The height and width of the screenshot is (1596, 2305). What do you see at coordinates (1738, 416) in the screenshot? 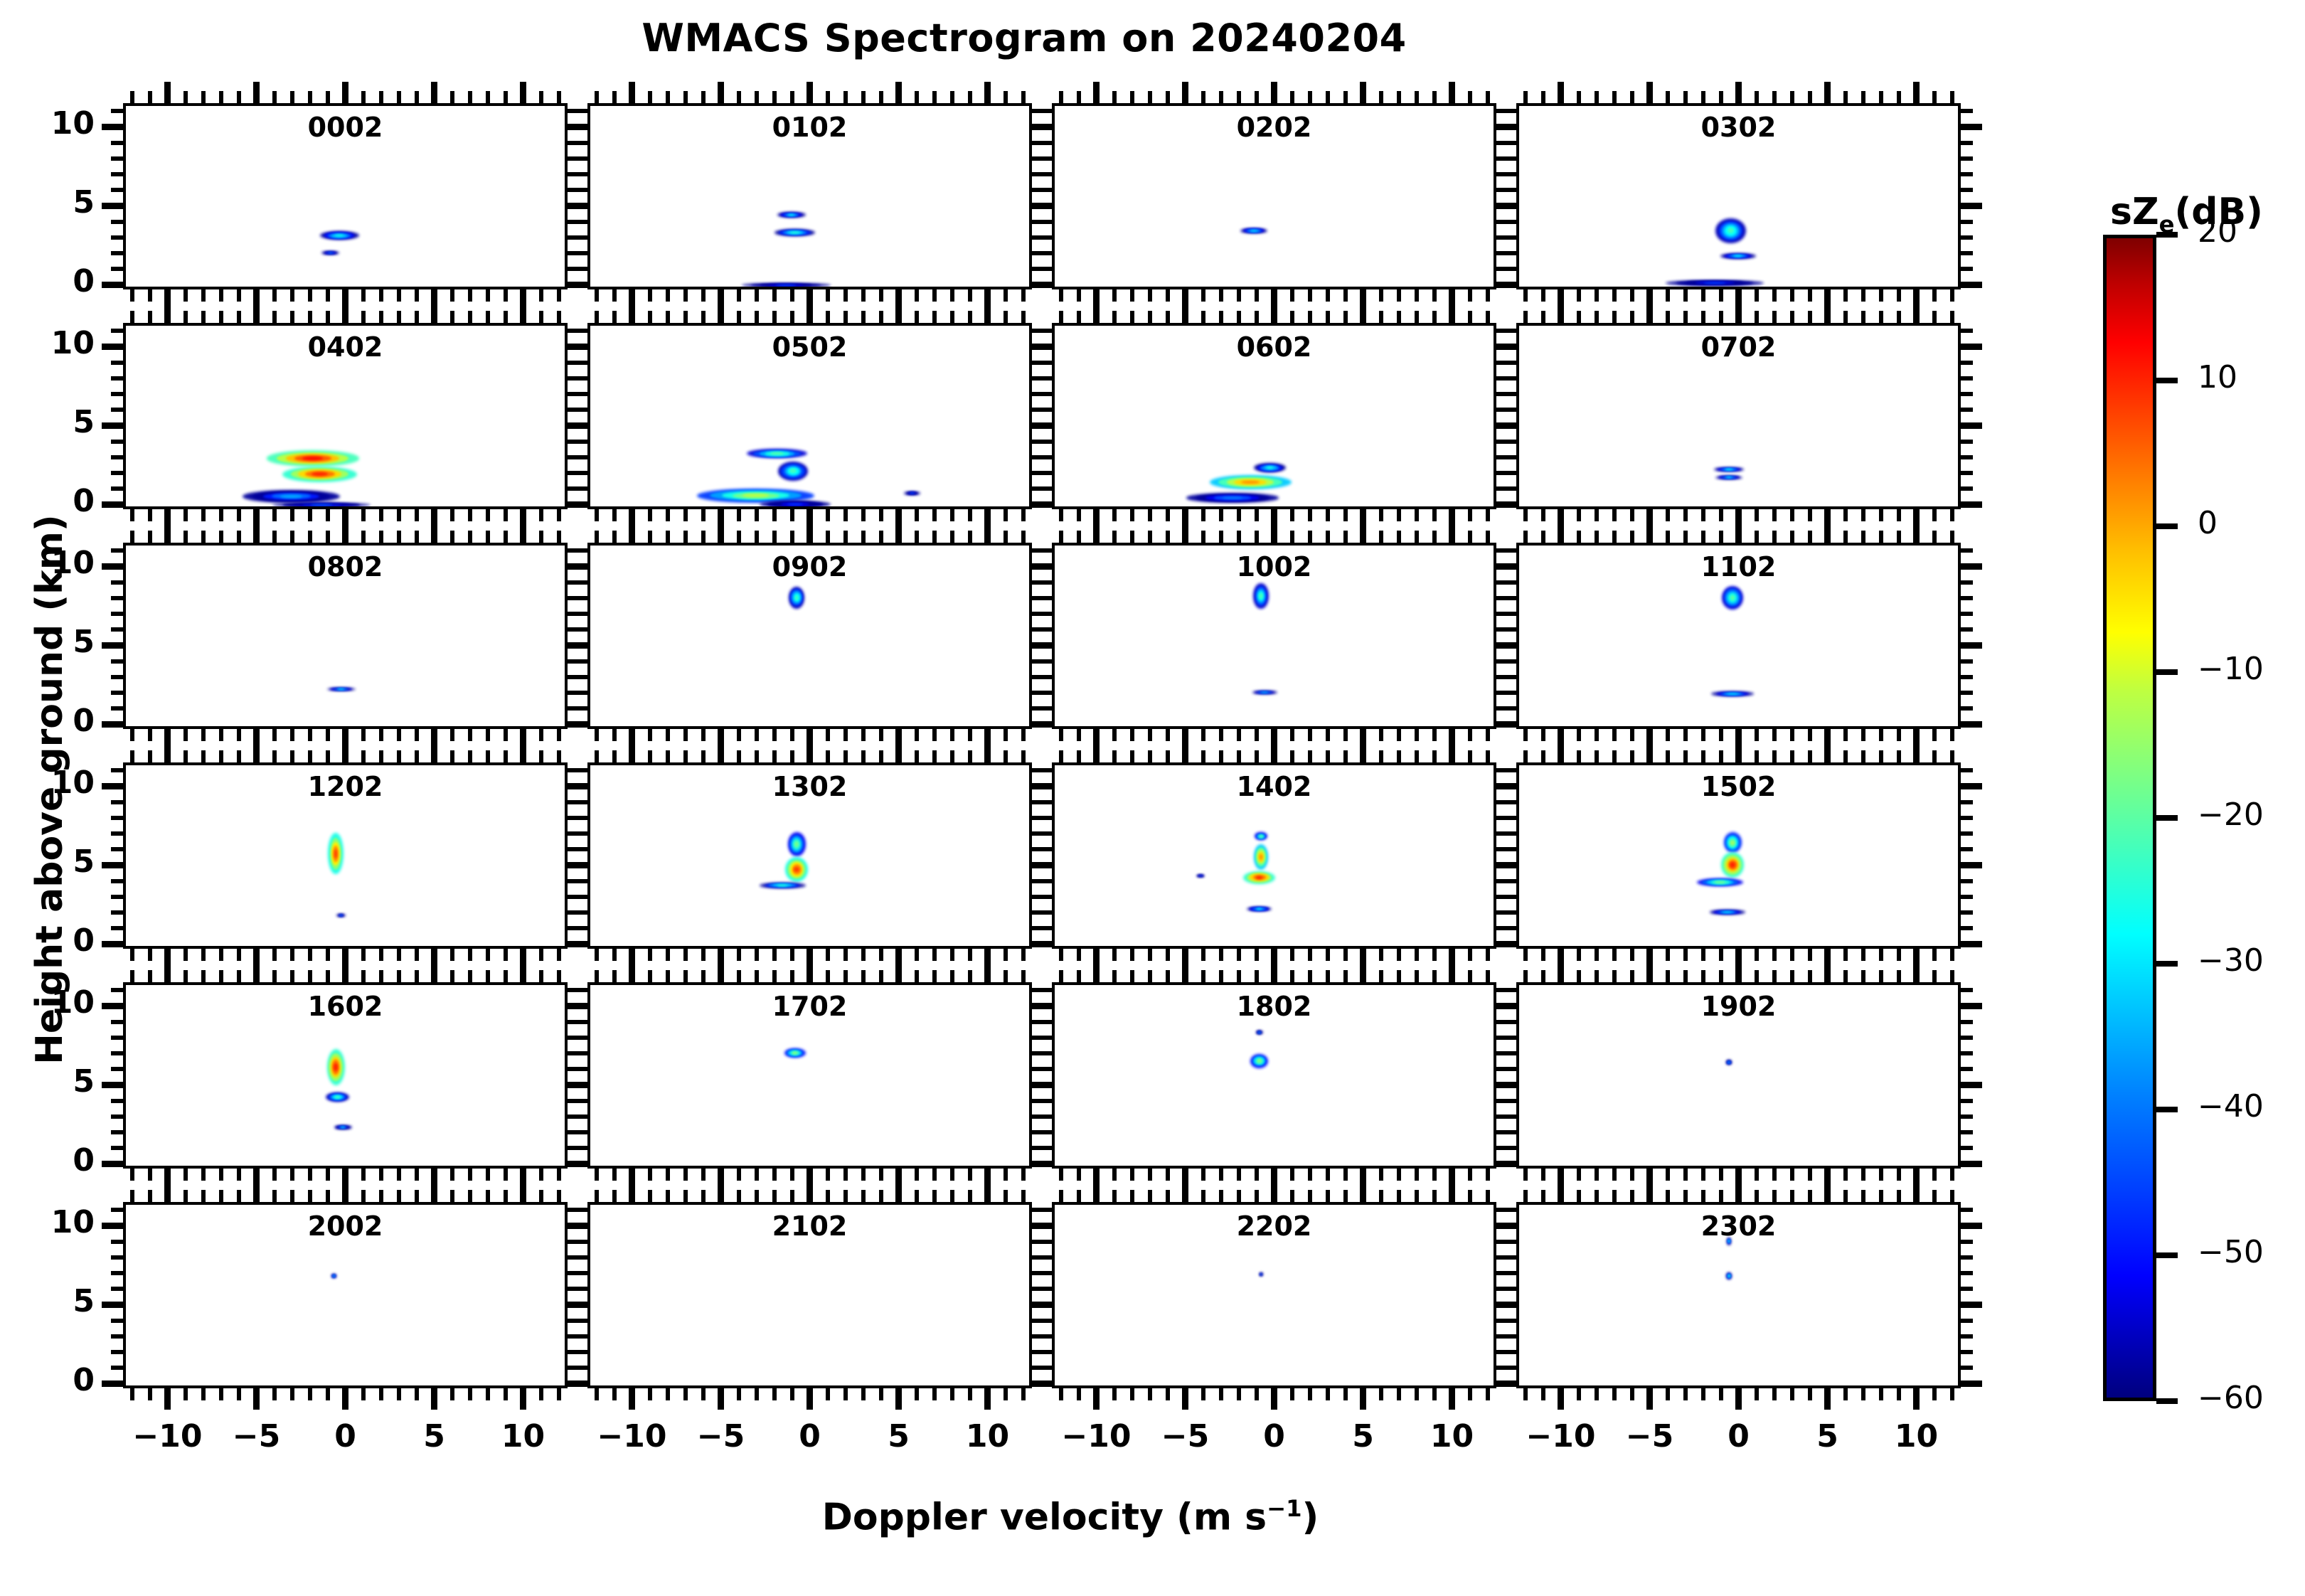
I see `spectrogram-panel-0702: 0702` at bounding box center [1738, 416].